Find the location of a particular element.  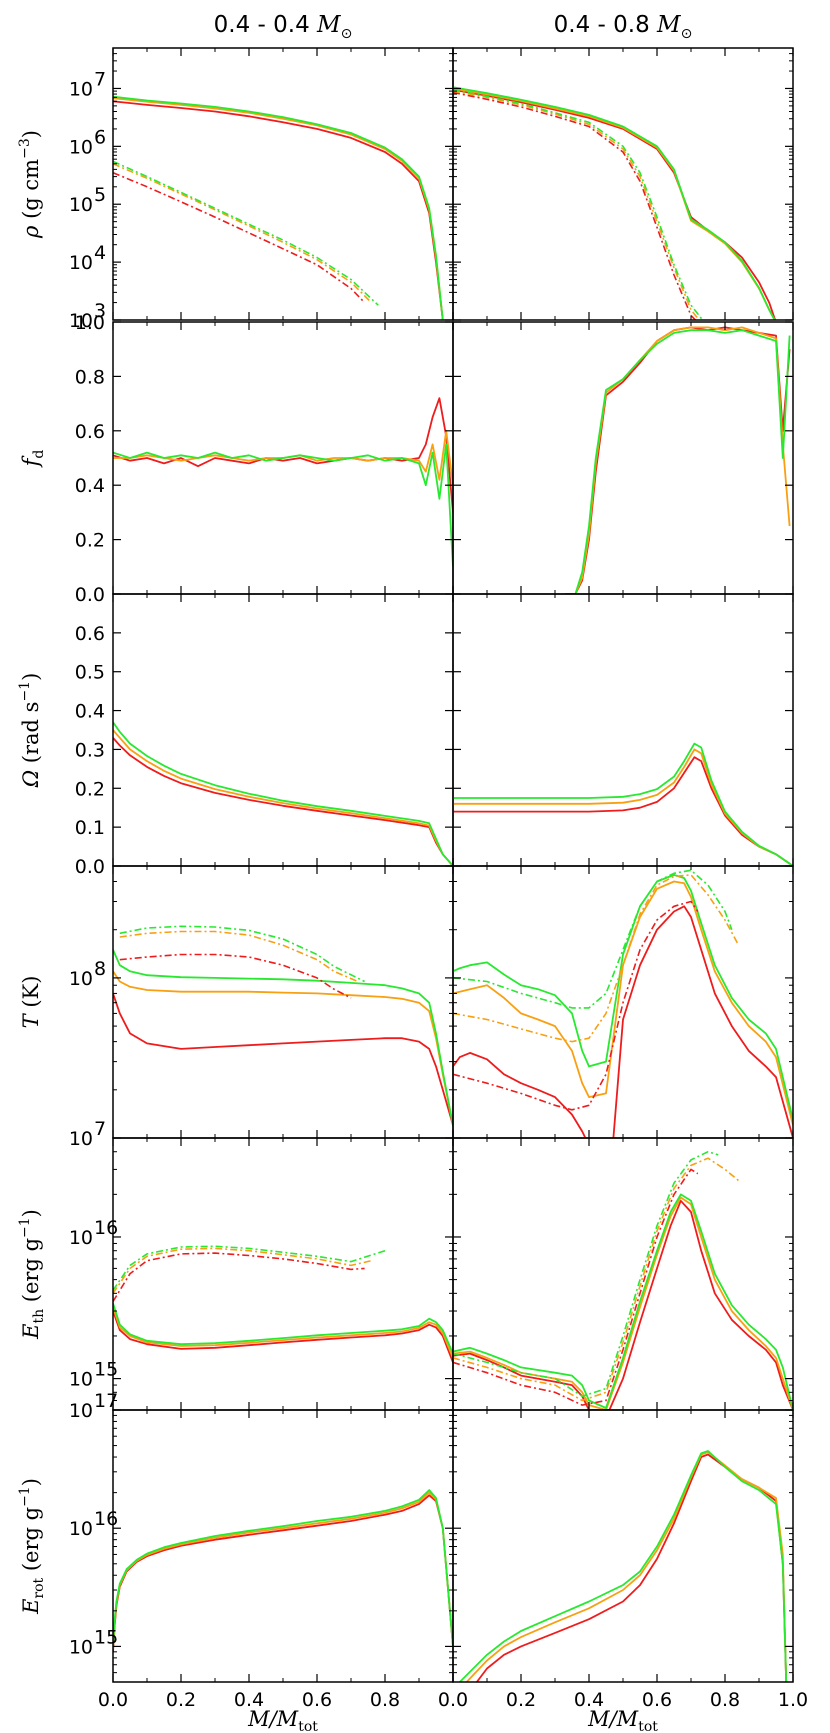

xlabel-col2: M/Mtot is located at coordinates (622, 1720).